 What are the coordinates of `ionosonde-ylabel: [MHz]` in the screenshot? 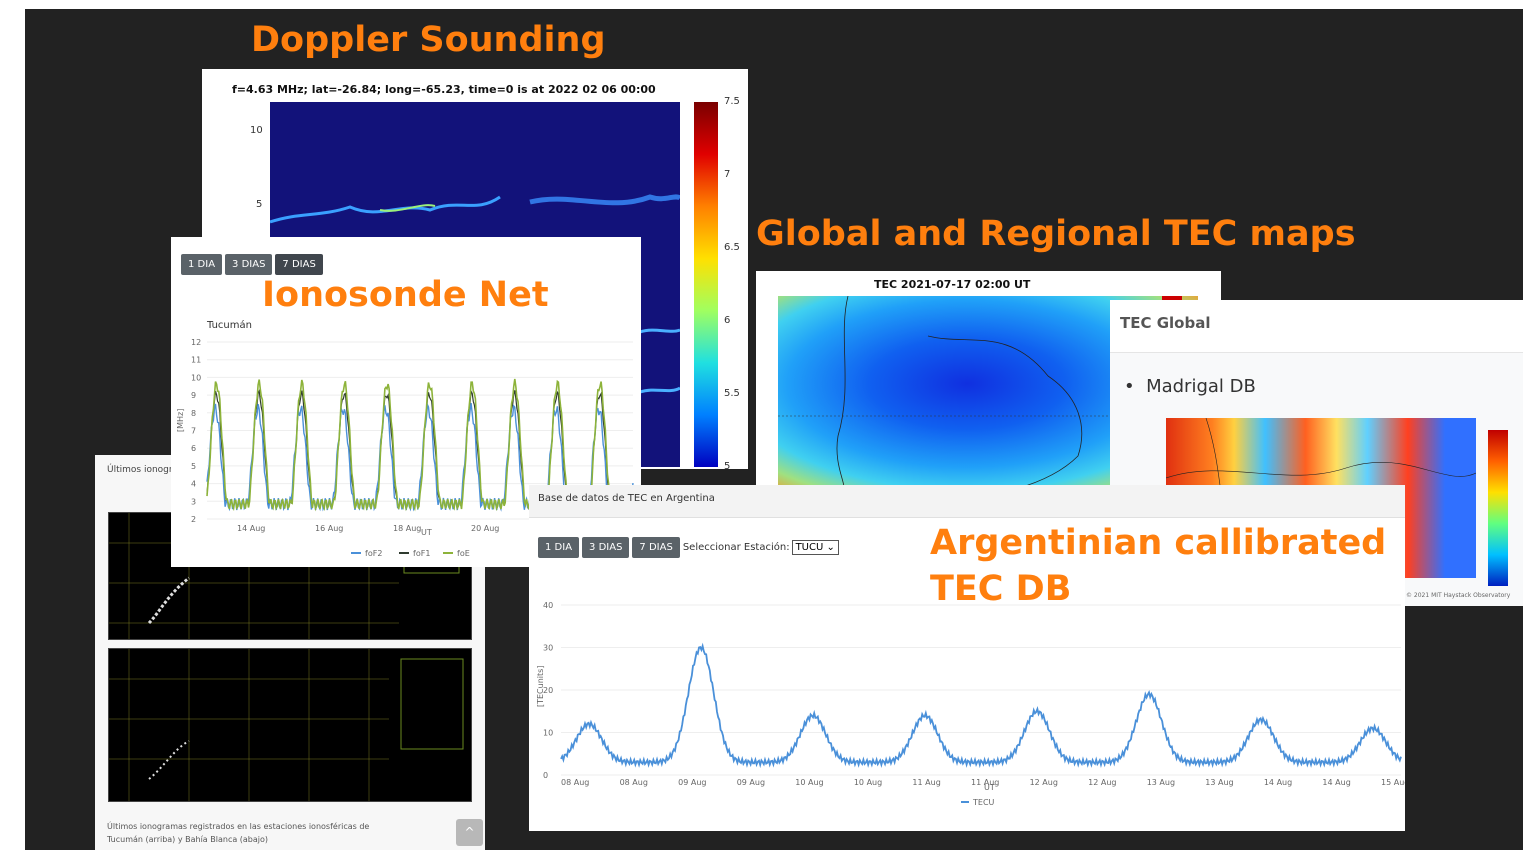 It's located at (180, 420).